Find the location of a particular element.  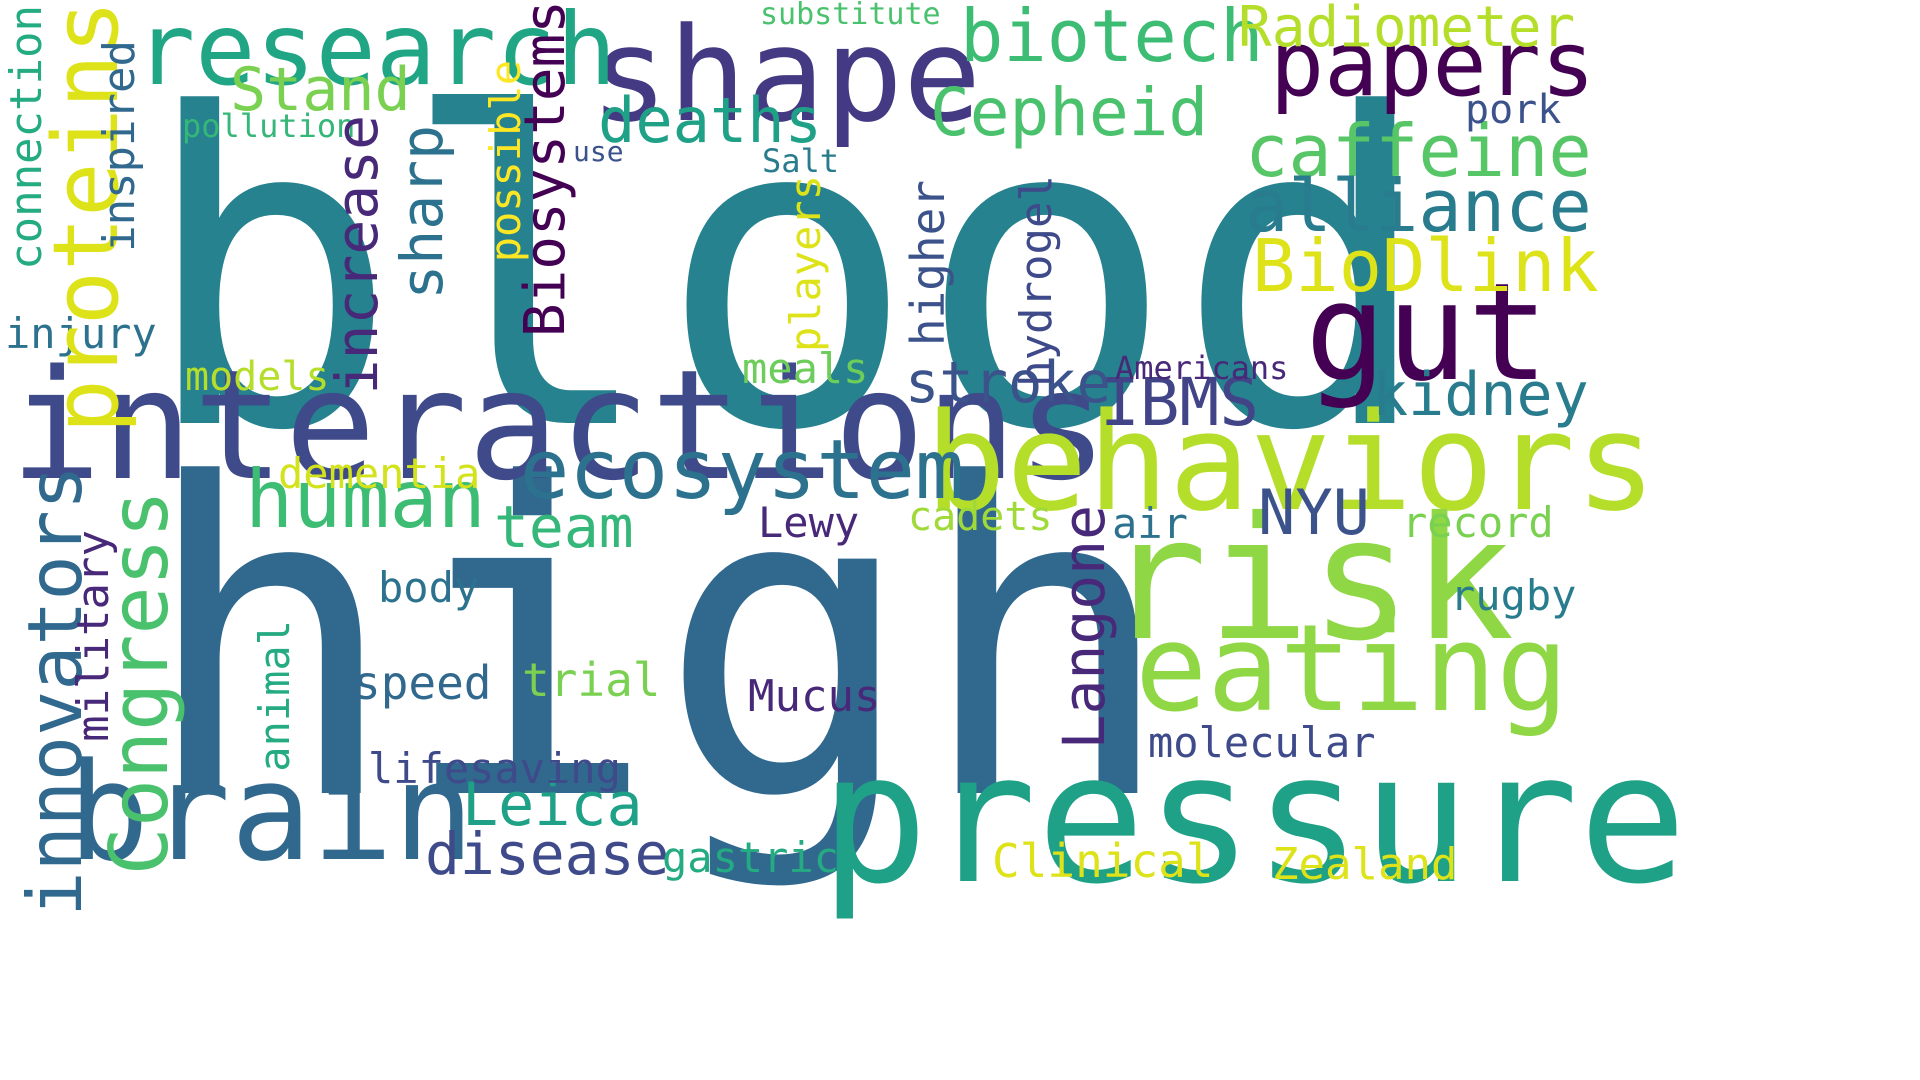

word-body: body is located at coordinates (429, 587).